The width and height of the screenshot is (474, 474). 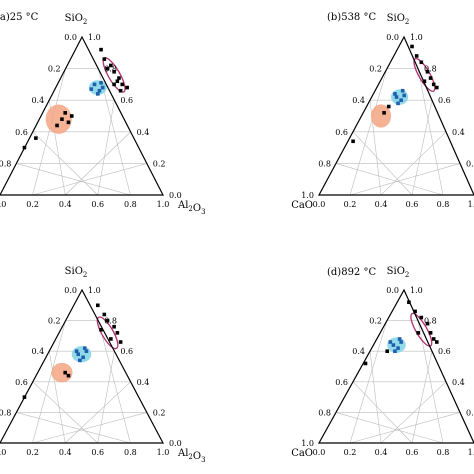 I want to click on vertex-label-left: CaO, so click(x=302, y=205).